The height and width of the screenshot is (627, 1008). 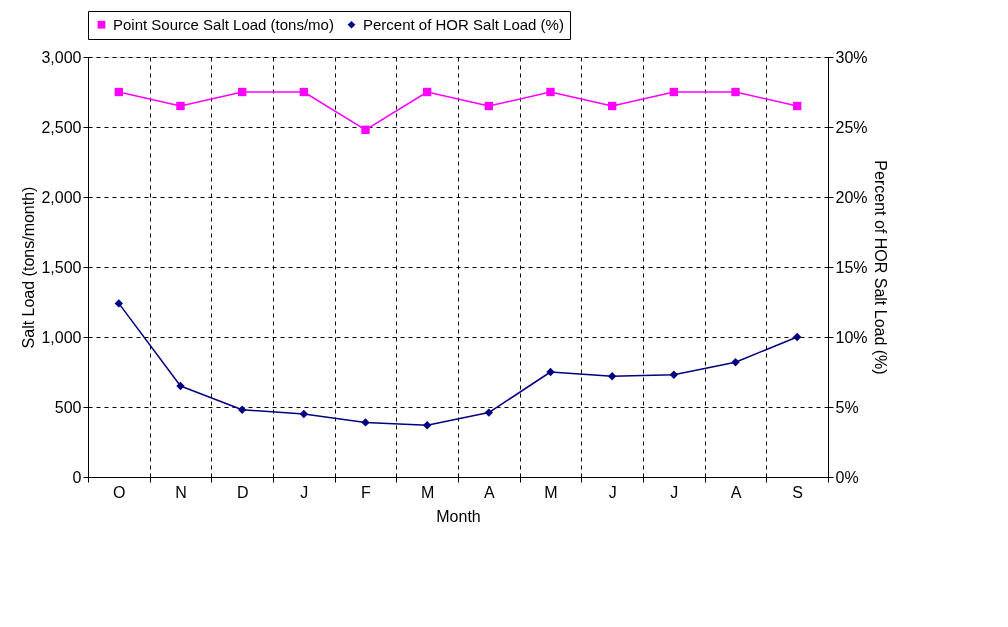 I want to click on y2-tick-label: 5%, so click(x=847, y=407).